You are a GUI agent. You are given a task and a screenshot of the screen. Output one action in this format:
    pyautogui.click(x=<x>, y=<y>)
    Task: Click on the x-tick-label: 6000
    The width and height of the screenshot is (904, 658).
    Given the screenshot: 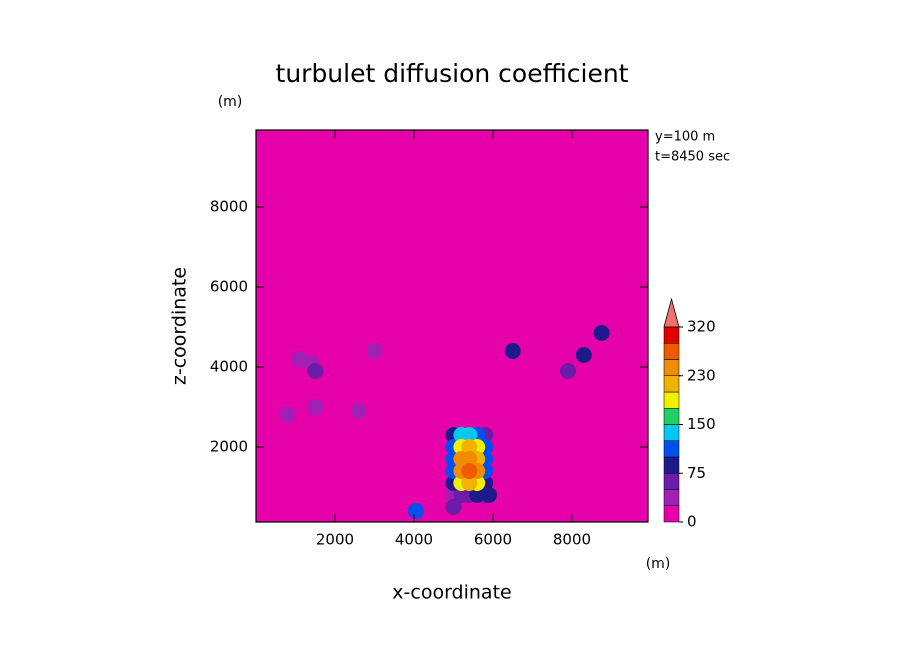 What is the action you would take?
    pyautogui.click(x=493, y=540)
    